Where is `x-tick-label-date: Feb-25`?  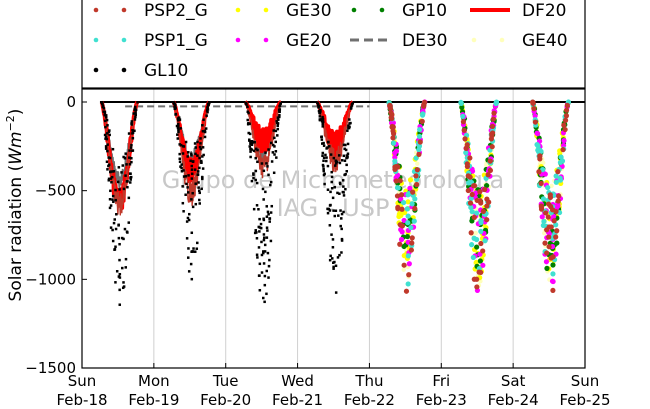
x-tick-label-date: Feb-25 is located at coordinates (584, 400).